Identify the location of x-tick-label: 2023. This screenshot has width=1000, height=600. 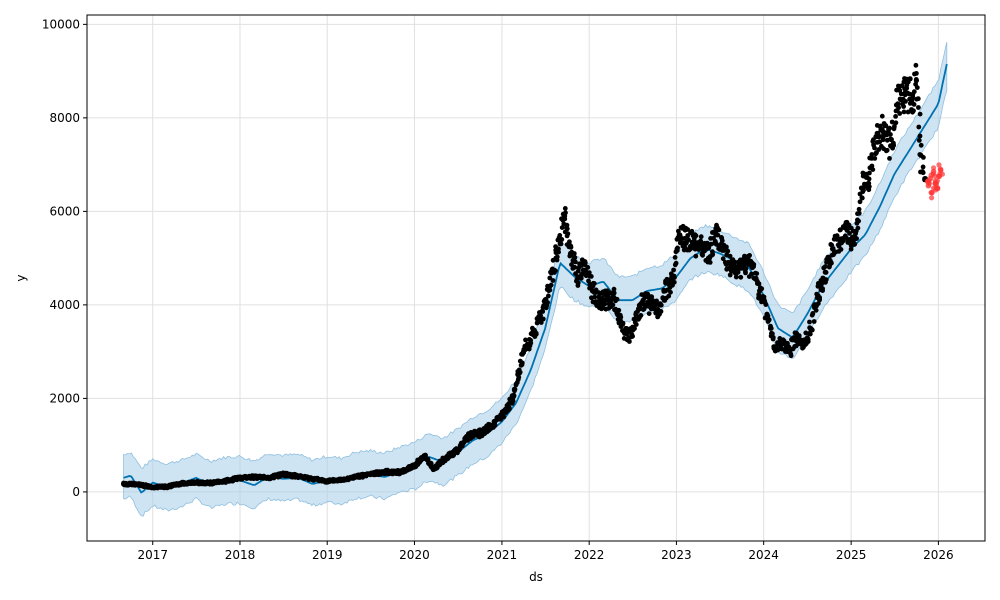
(676, 555).